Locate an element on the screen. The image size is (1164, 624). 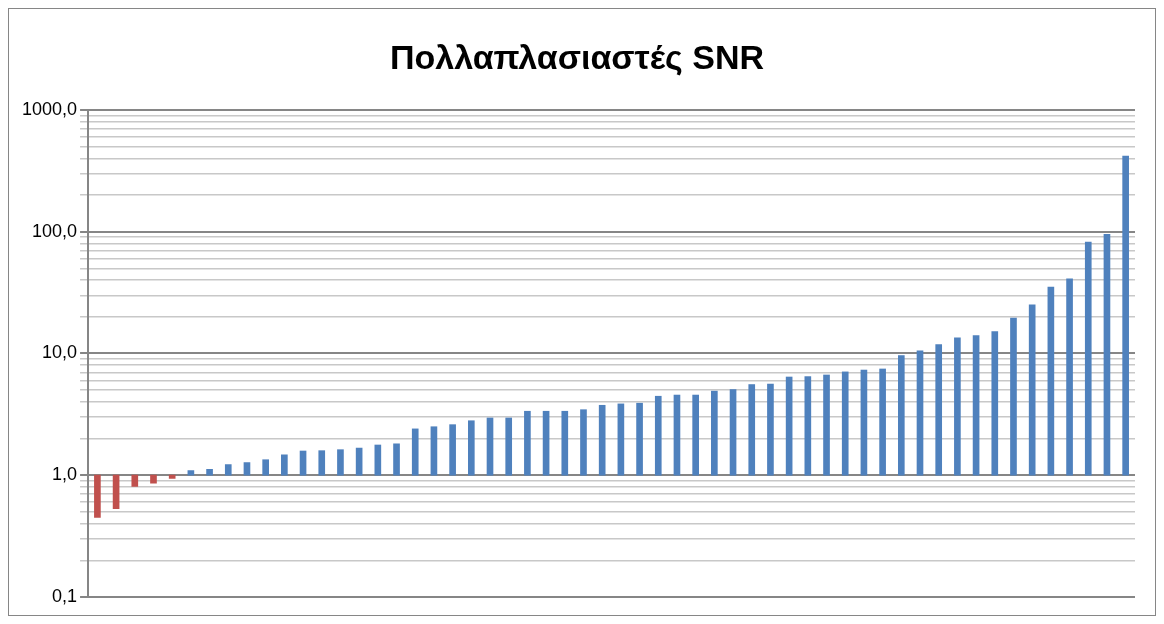
y-tick-label: 100,0 is located at coordinates (55, 230).